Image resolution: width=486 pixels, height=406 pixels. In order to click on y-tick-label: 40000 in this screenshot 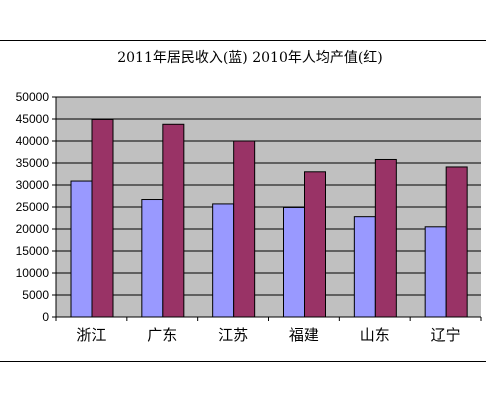, I will do `click(33, 141)`.